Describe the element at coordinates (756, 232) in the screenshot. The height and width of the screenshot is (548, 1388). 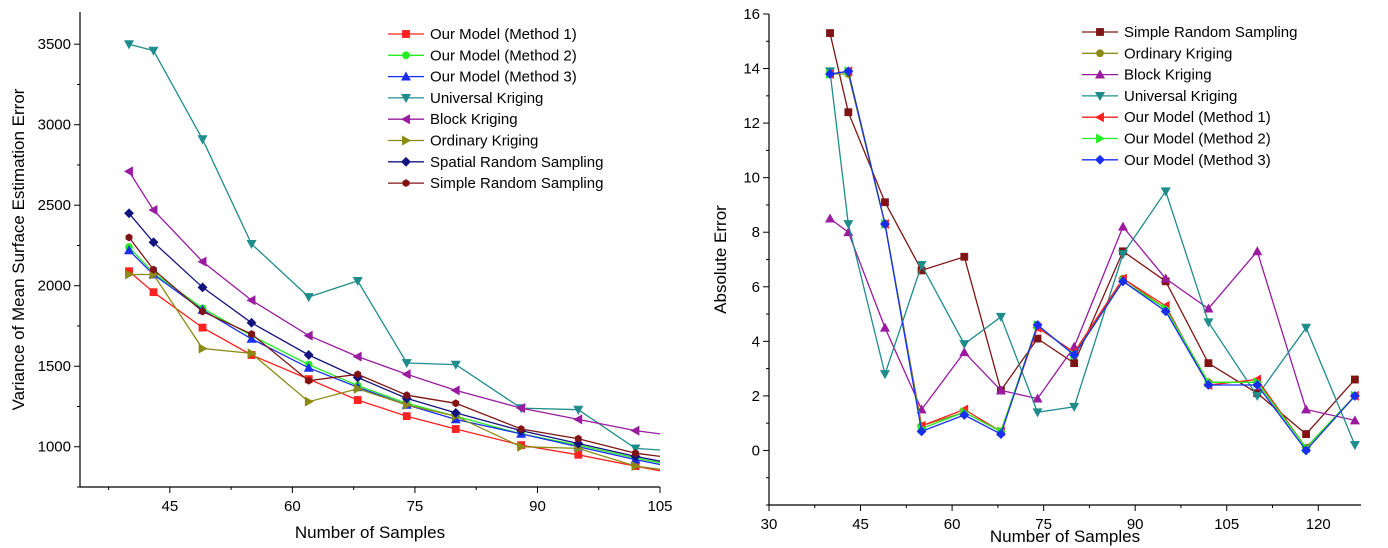
I see `y-tick-label: 8` at that location.